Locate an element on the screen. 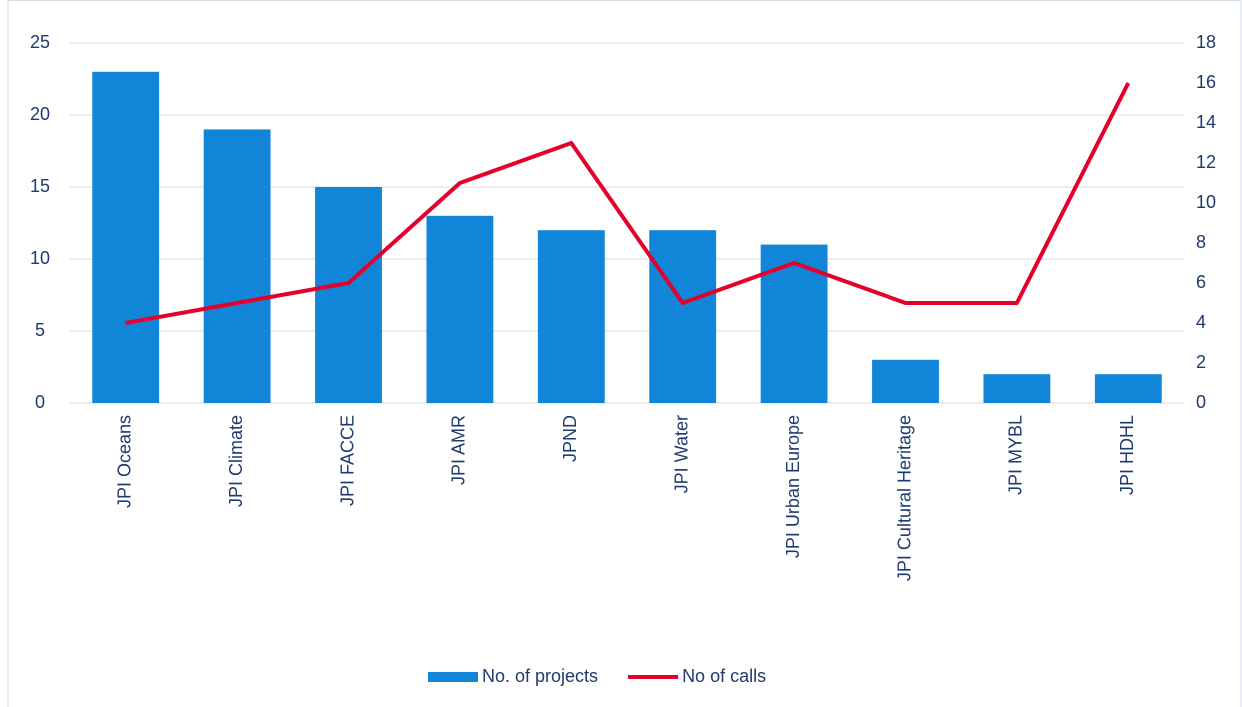 This screenshot has height=707, width=1242. y-tick-label: 20 is located at coordinates (40, 114).